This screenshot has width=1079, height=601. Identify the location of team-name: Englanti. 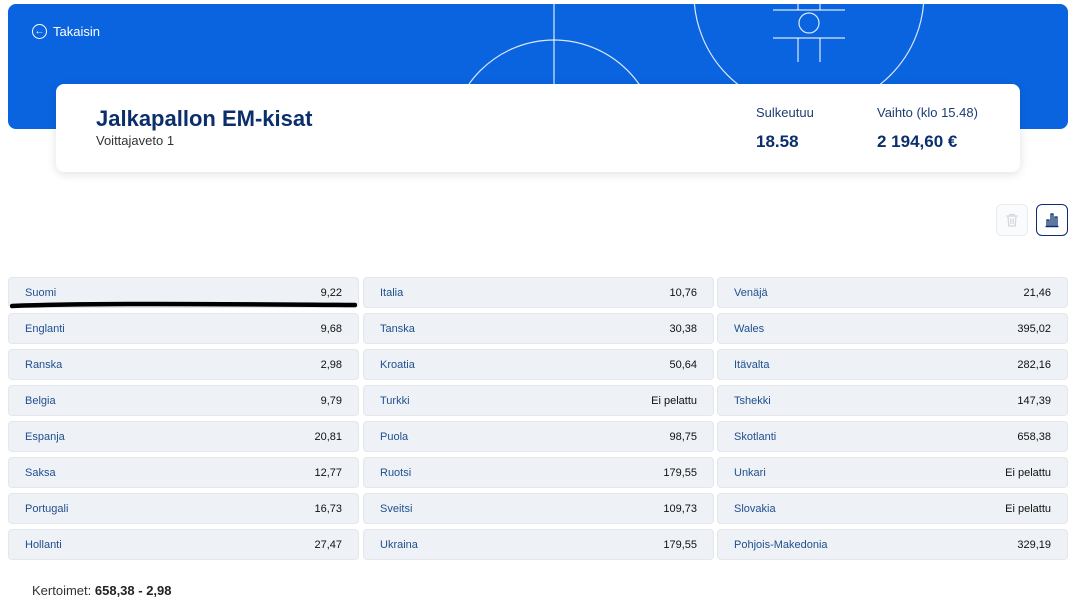
(45, 328).